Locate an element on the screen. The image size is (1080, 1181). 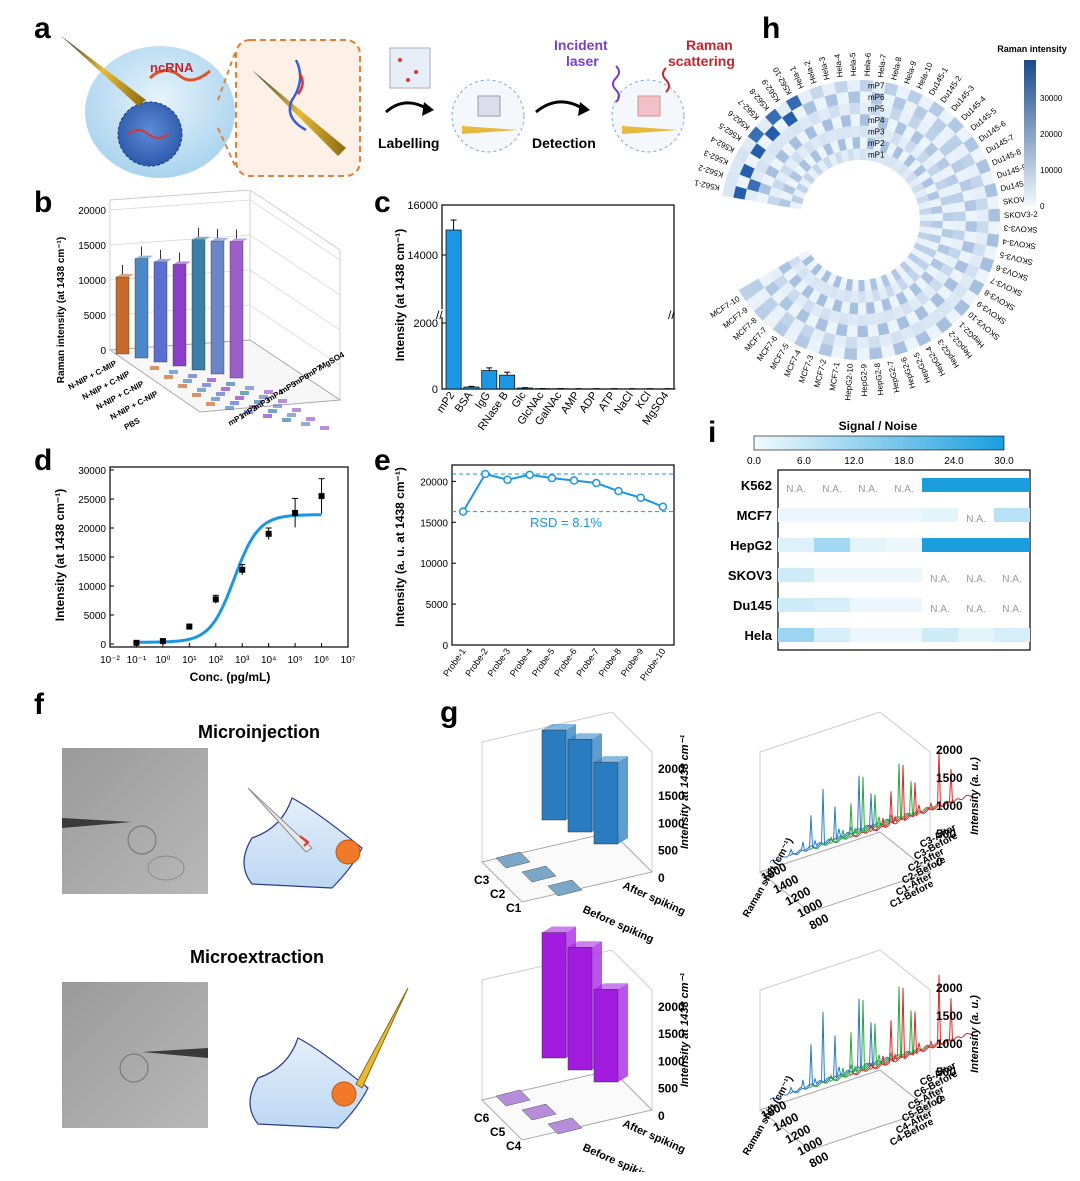
g-after-bar-top is located at coordinates (611, 759).